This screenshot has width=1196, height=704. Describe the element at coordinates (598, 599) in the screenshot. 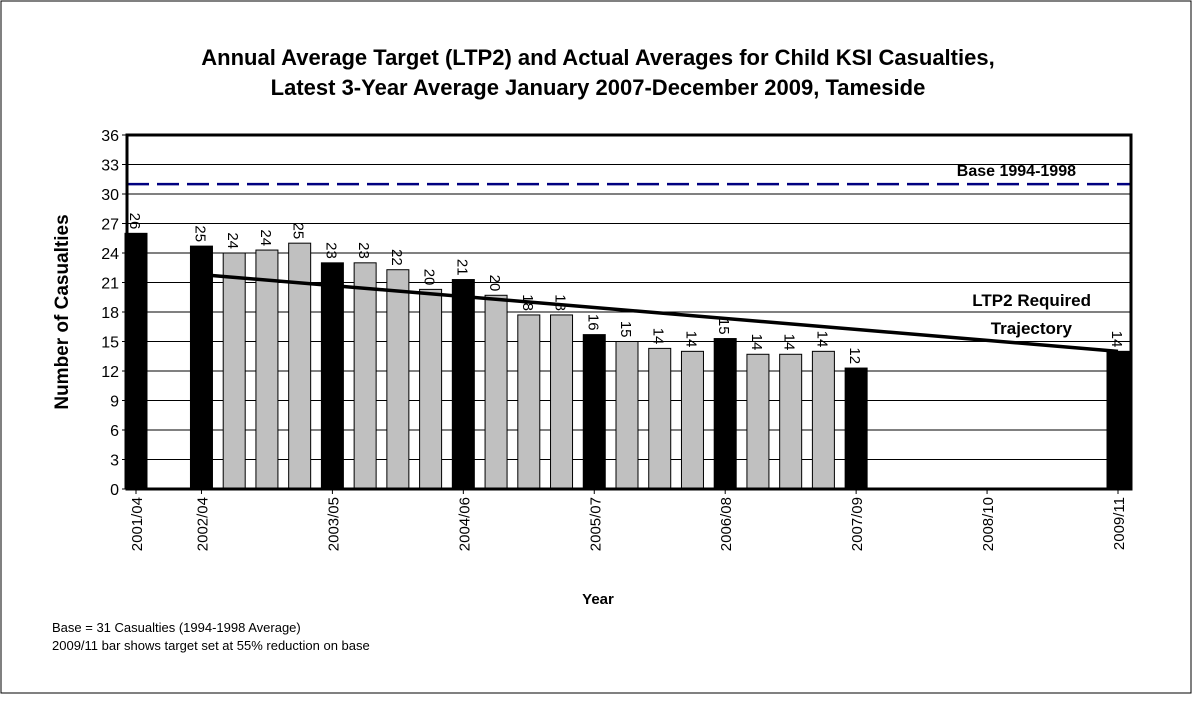

I see `x-axis-label: Year` at that location.